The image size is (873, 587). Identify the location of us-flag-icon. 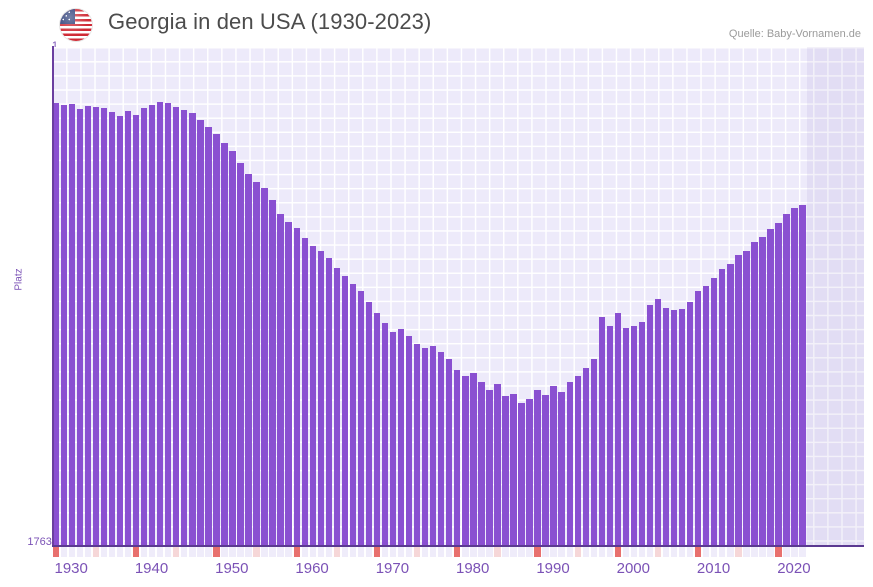
(76, 25).